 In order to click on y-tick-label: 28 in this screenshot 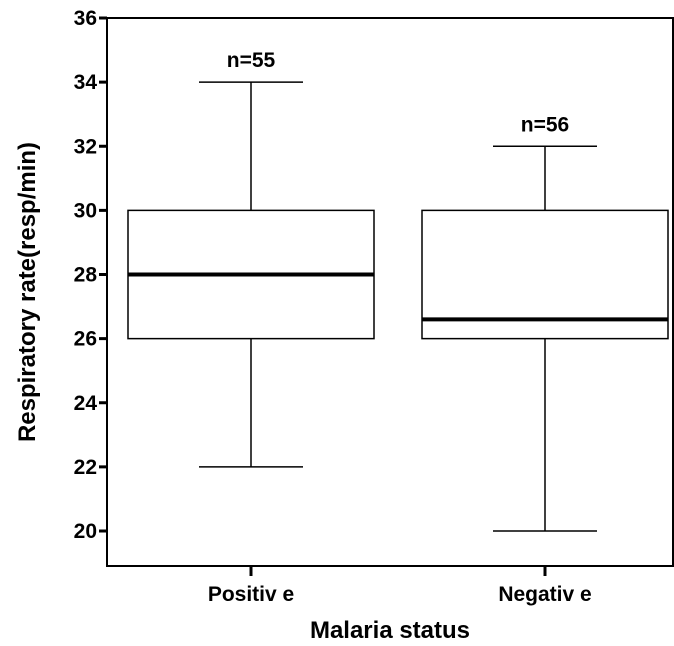, I will do `click(86, 275)`.